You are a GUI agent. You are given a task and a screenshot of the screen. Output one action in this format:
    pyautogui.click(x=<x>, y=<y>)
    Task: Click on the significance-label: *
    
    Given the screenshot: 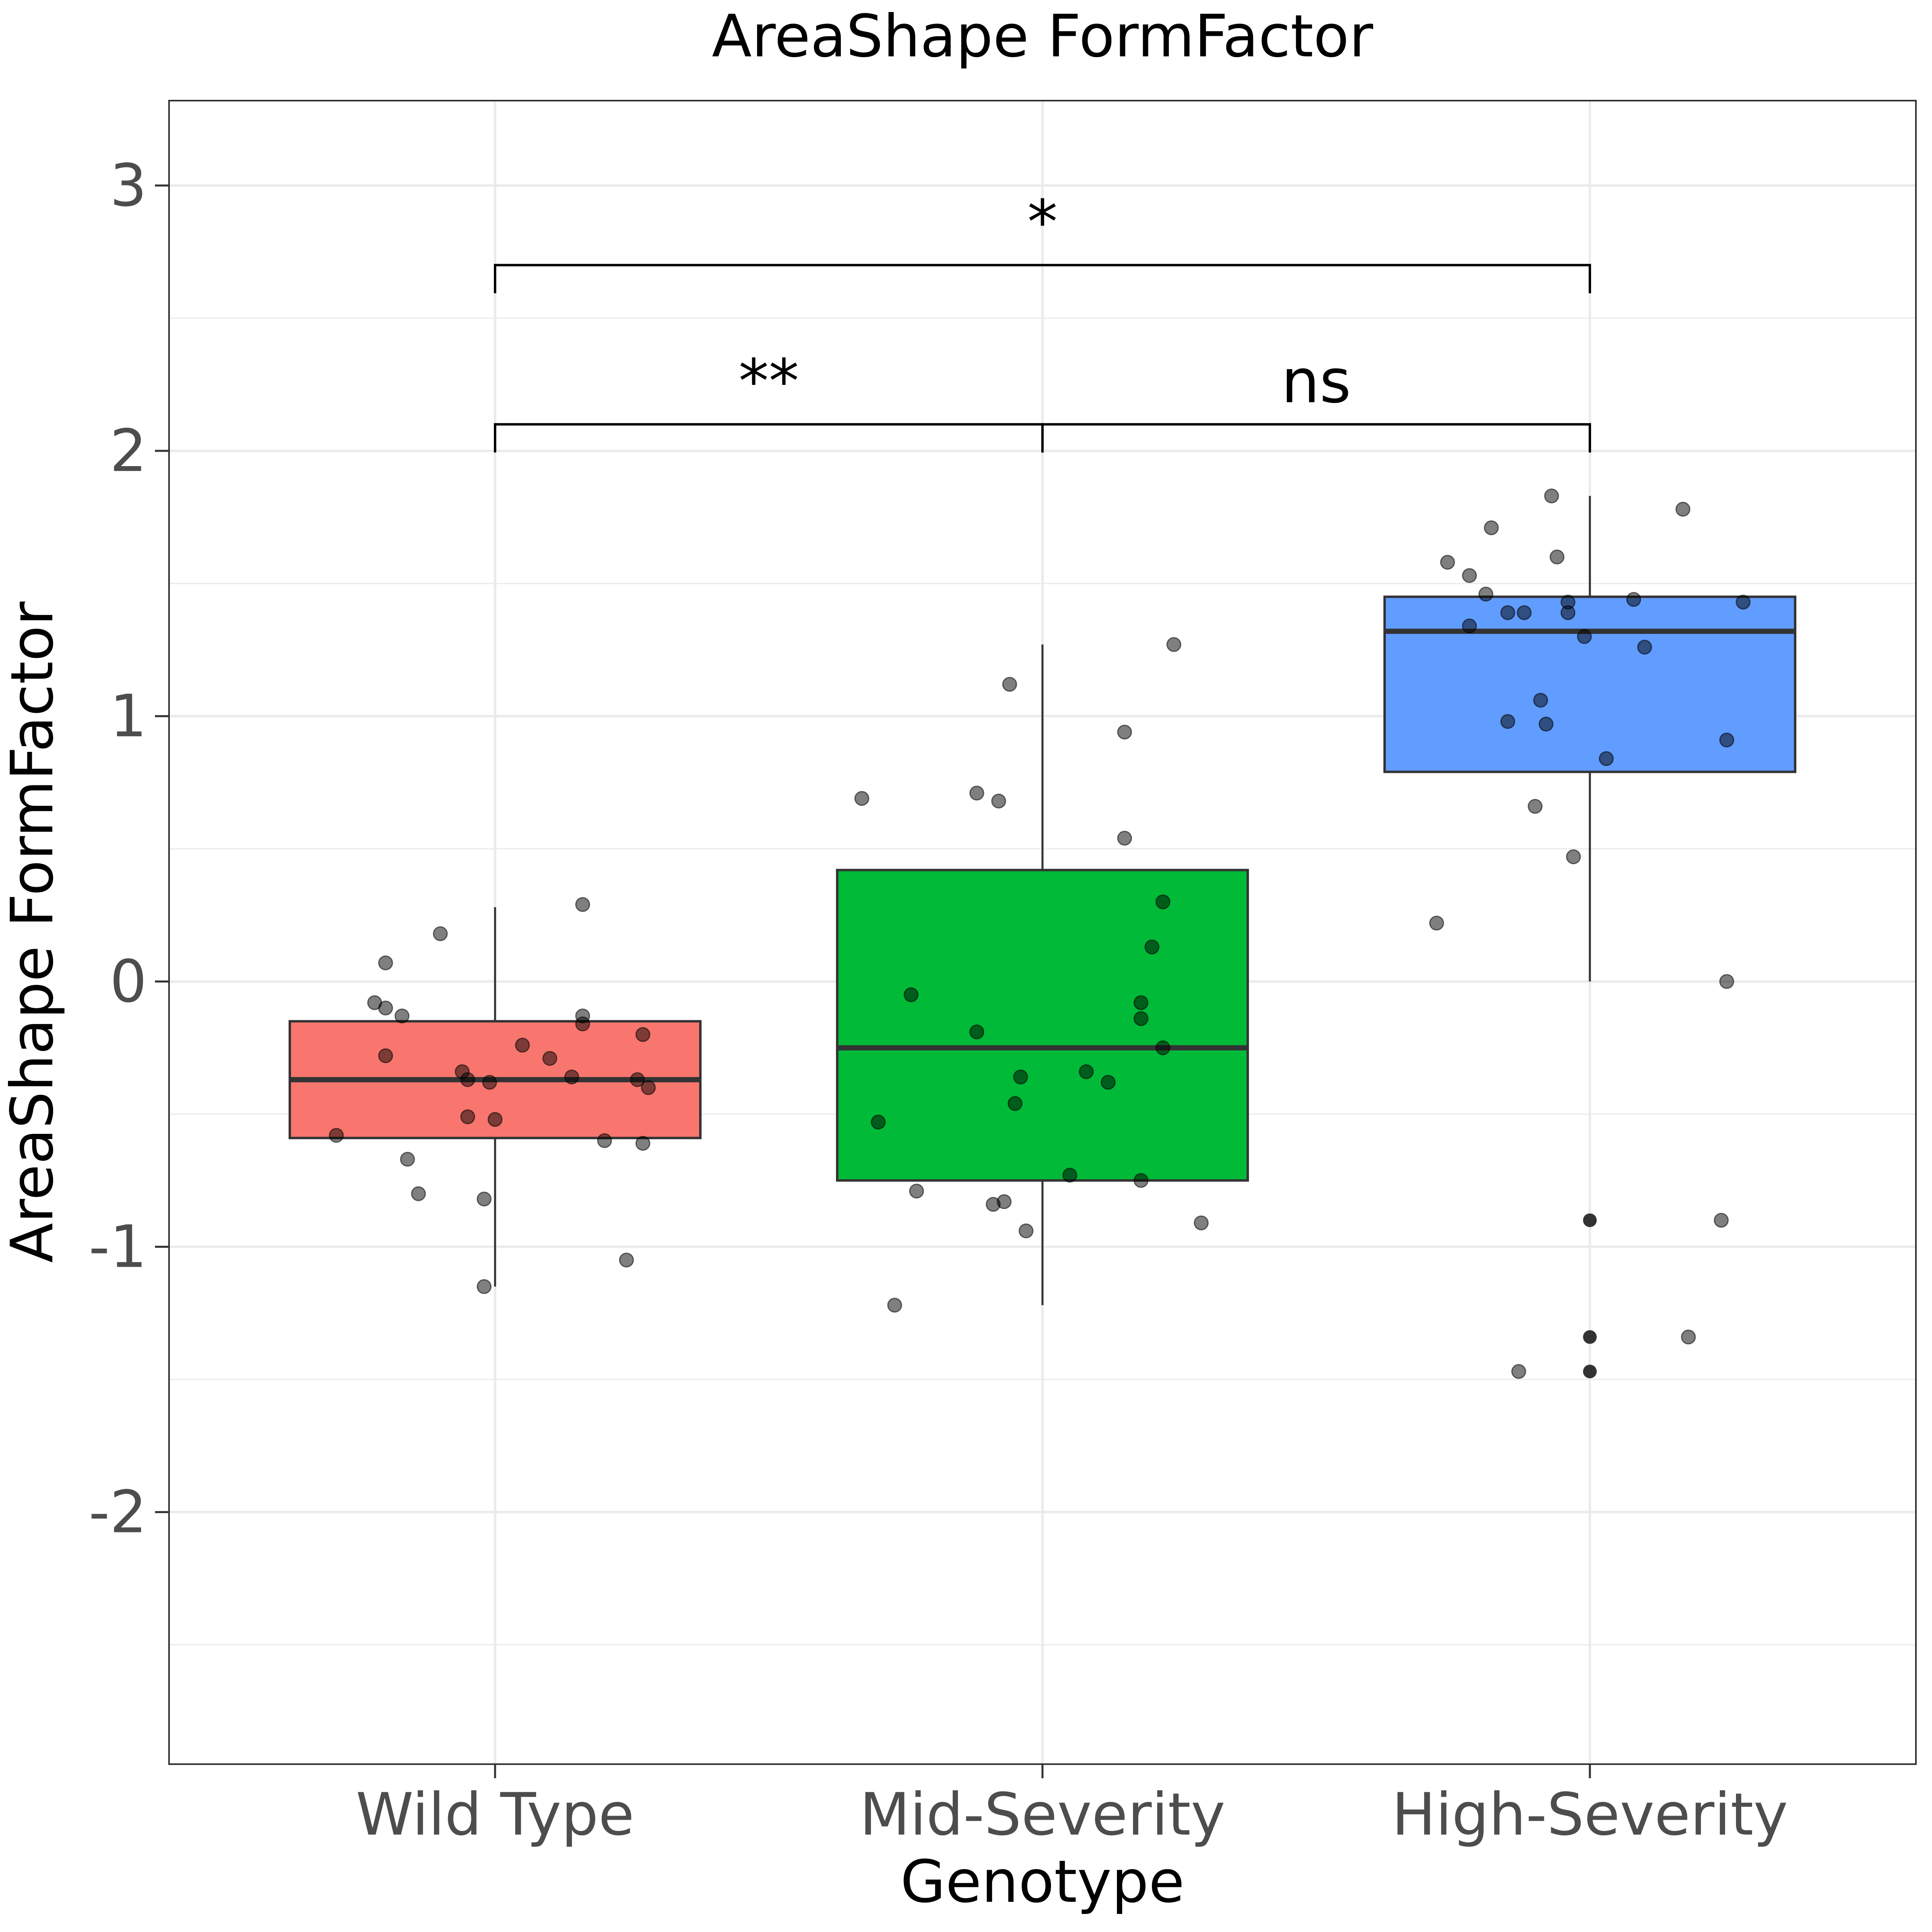 What is the action you would take?
    pyautogui.click(x=1043, y=223)
    